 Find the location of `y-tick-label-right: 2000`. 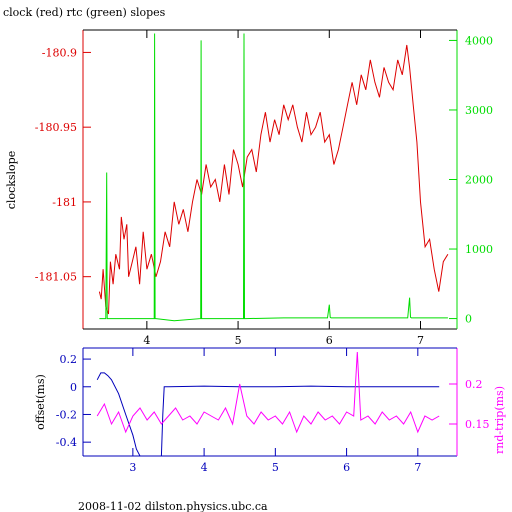

y-tick-label-right: 2000 is located at coordinates (479, 180).